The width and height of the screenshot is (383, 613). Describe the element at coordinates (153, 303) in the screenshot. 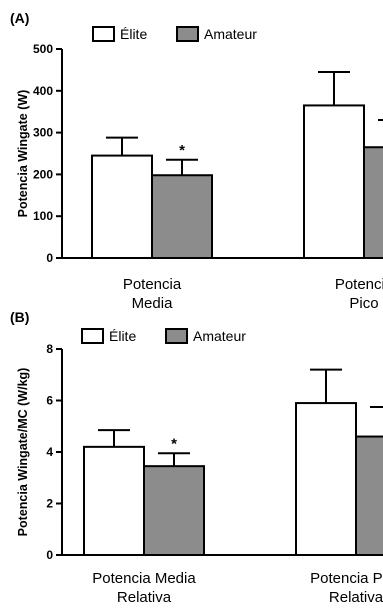

I see `x-category-label: Media` at that location.